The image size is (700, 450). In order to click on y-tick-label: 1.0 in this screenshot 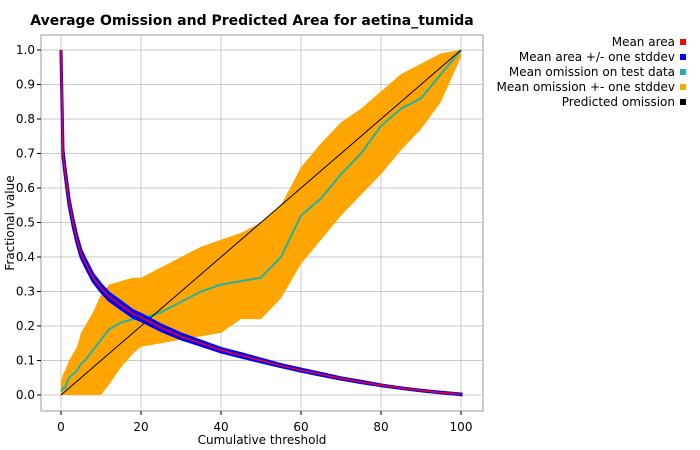, I will do `click(25, 50)`.